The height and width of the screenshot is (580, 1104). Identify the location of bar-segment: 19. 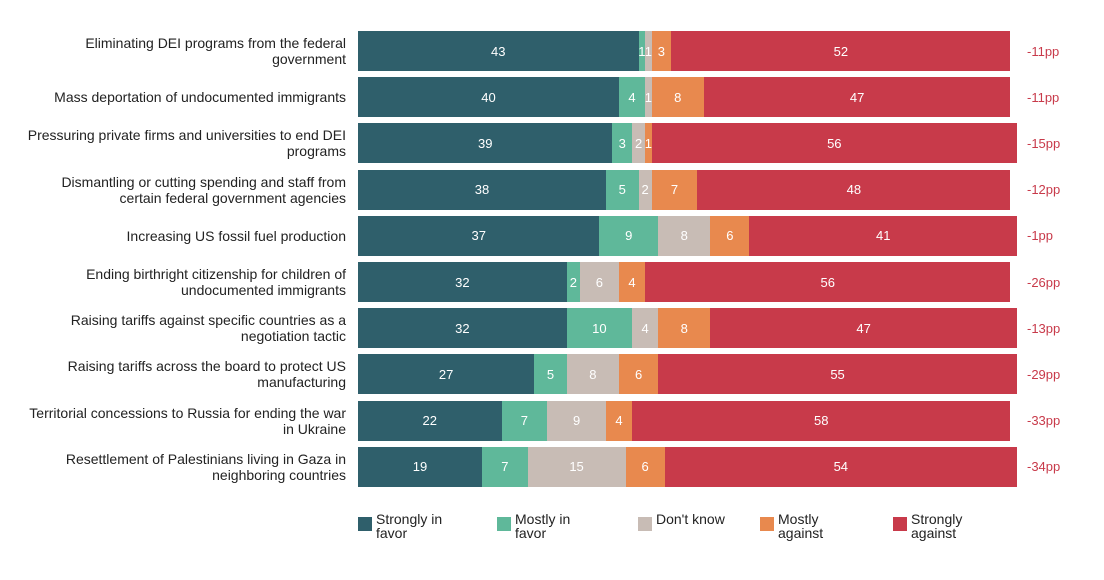
(420, 466).